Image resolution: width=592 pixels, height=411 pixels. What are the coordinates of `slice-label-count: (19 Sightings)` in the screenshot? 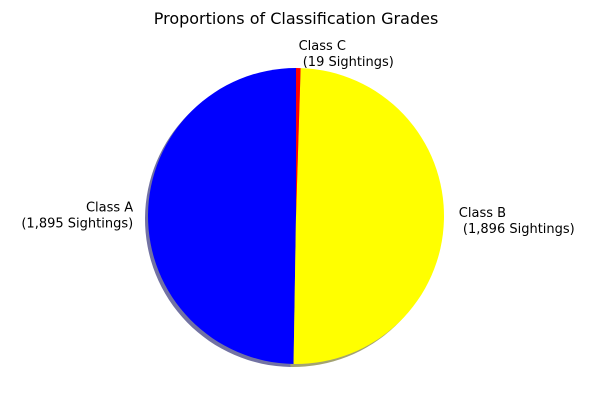 It's located at (346, 62).